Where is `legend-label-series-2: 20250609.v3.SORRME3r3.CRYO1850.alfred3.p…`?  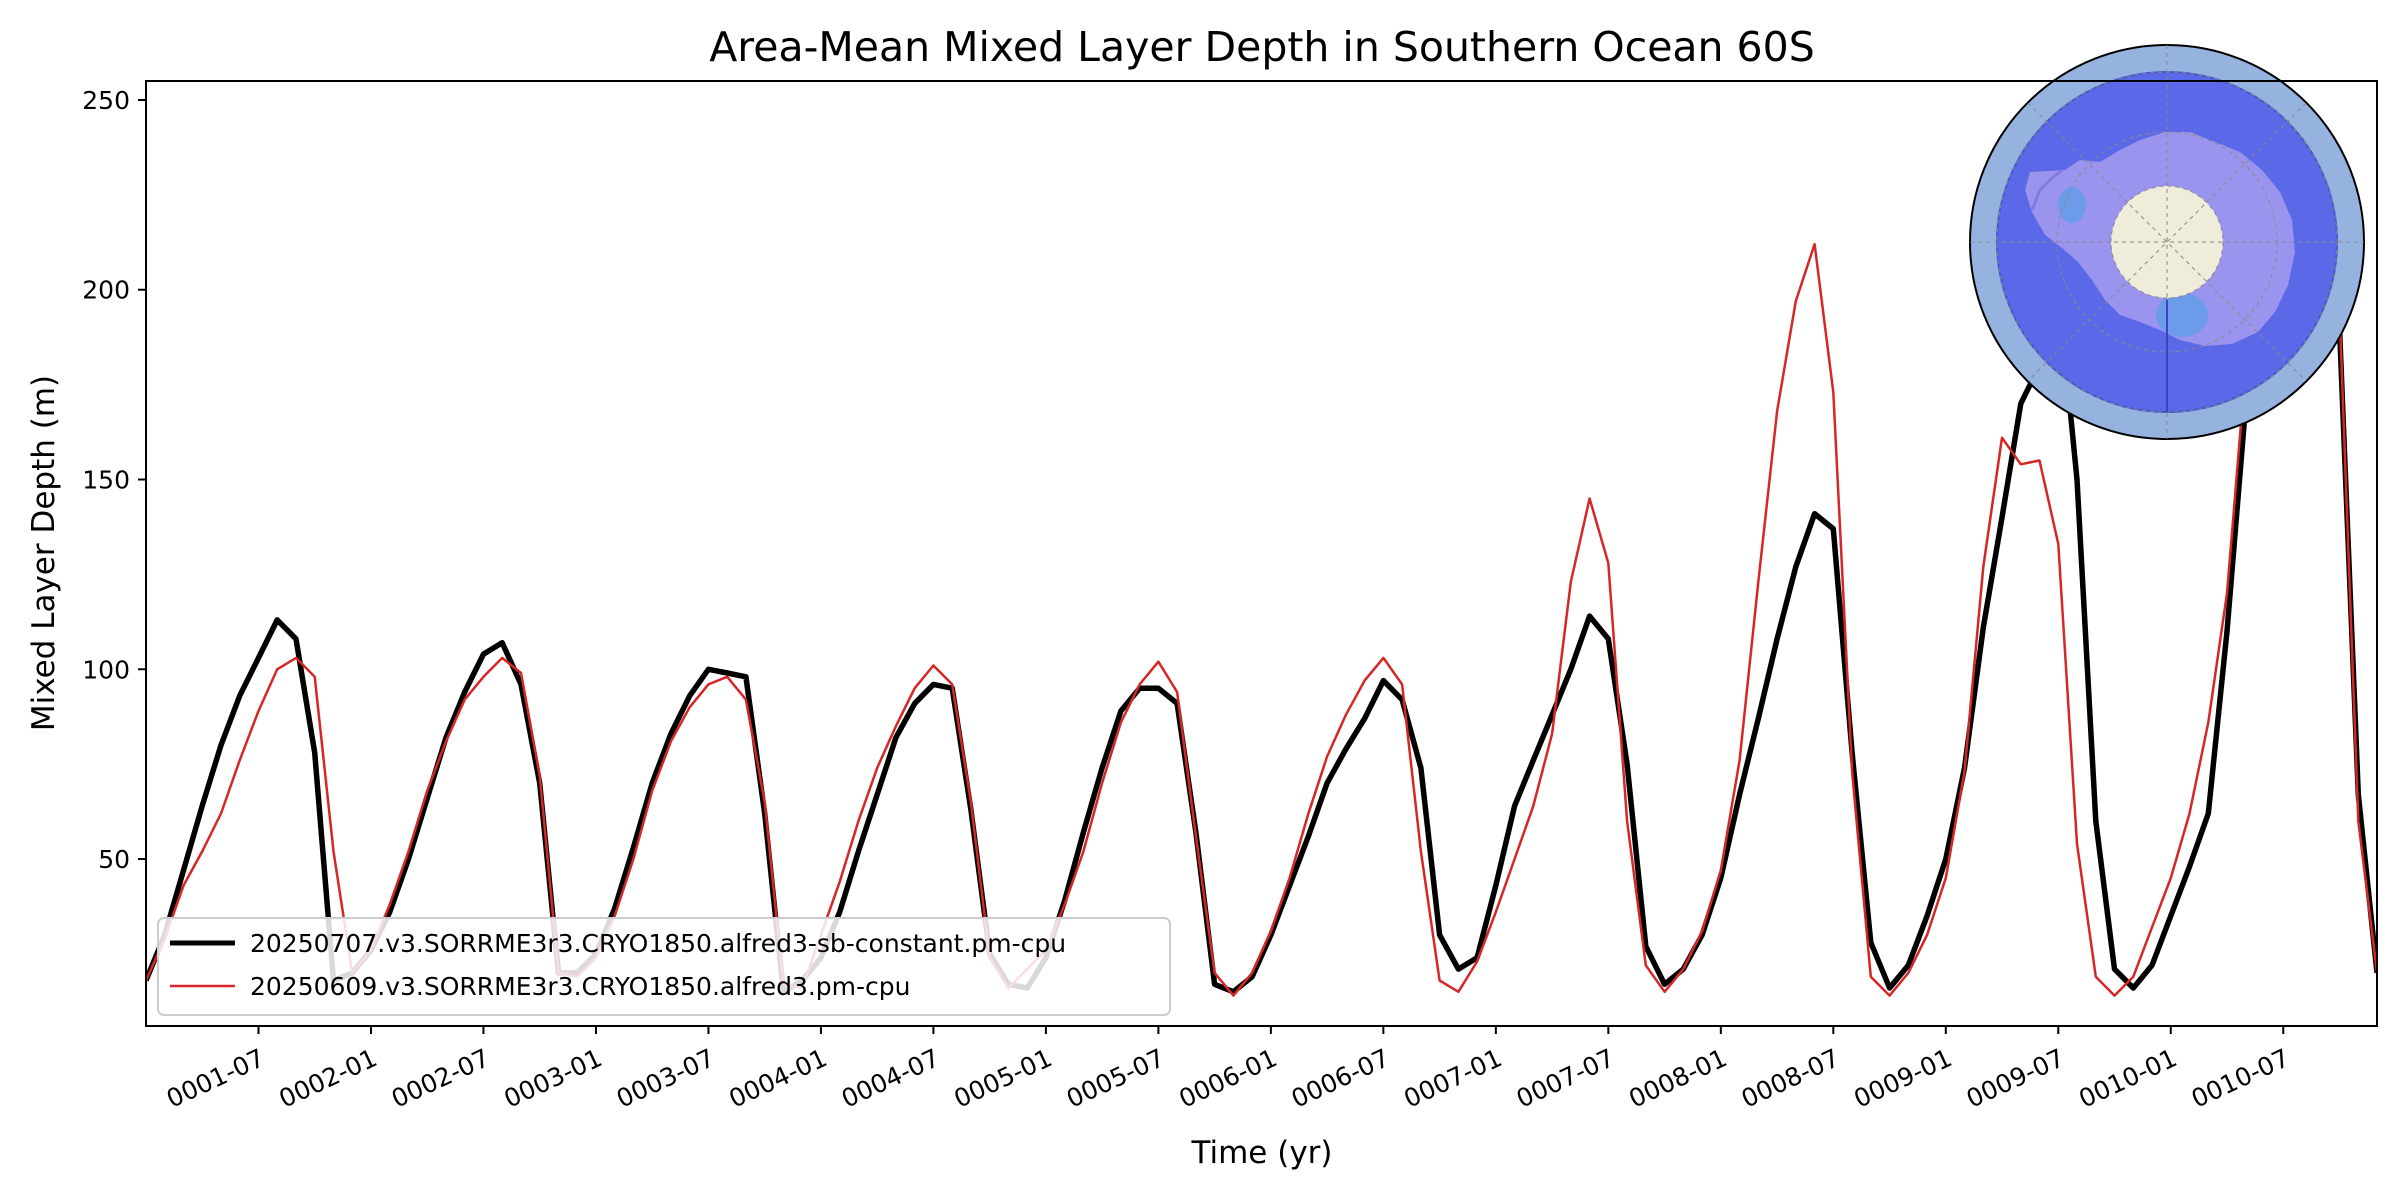
legend-label-series-2: 20250609.v3.SORRME3r3.CRYO1850.alfred3.p… is located at coordinates (580, 986).